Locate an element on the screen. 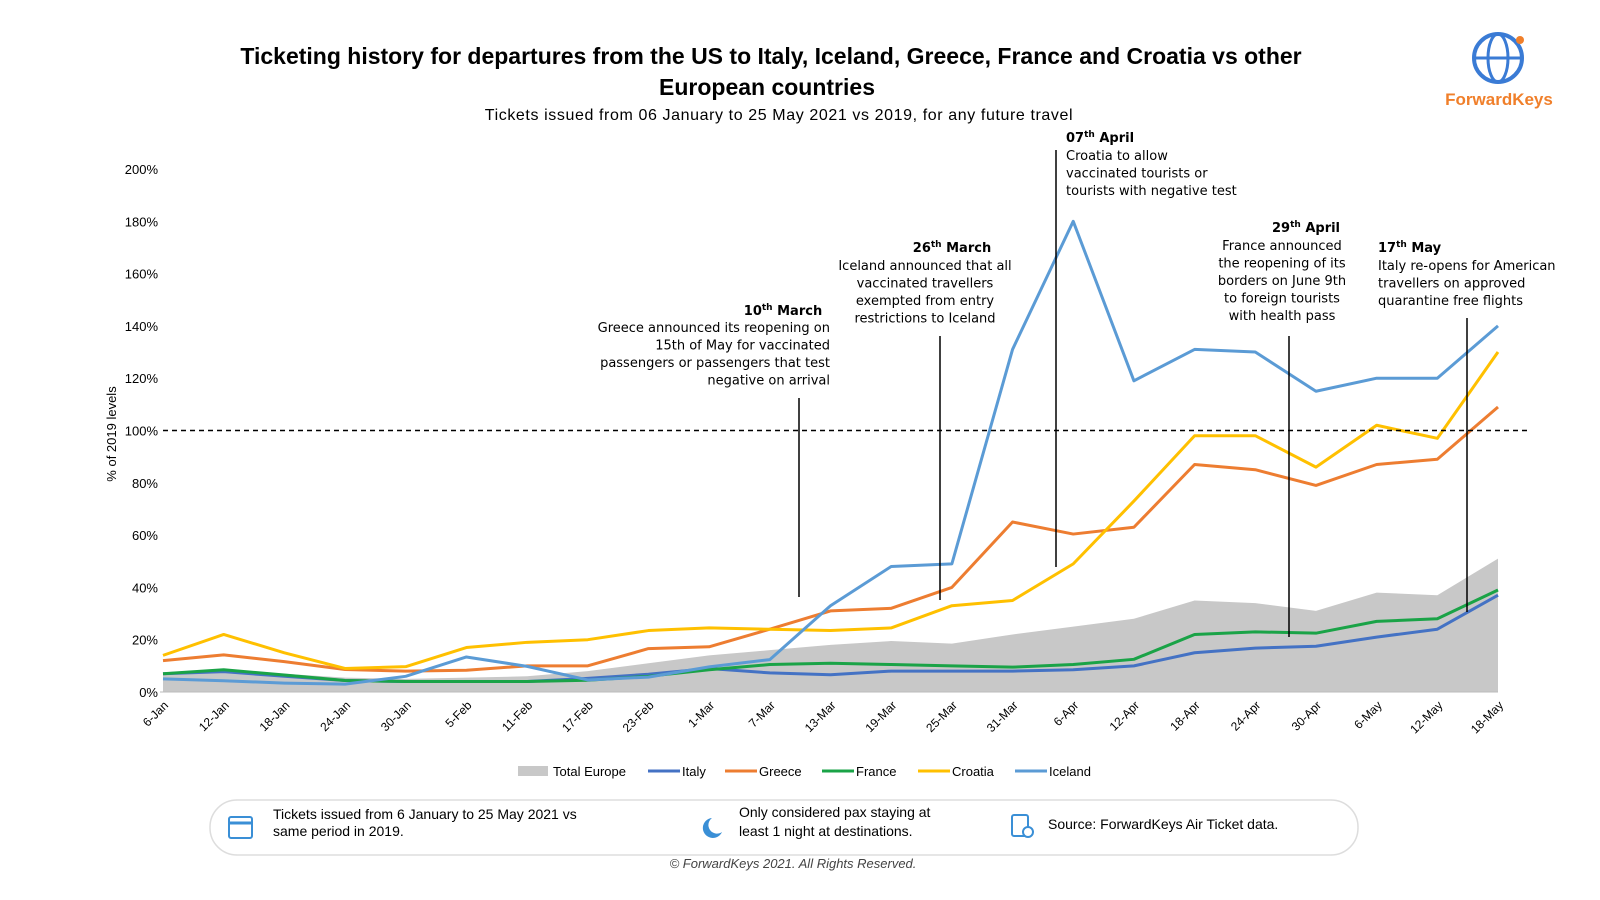  annotation-text: travellers on approved is located at coordinates (1451, 284).